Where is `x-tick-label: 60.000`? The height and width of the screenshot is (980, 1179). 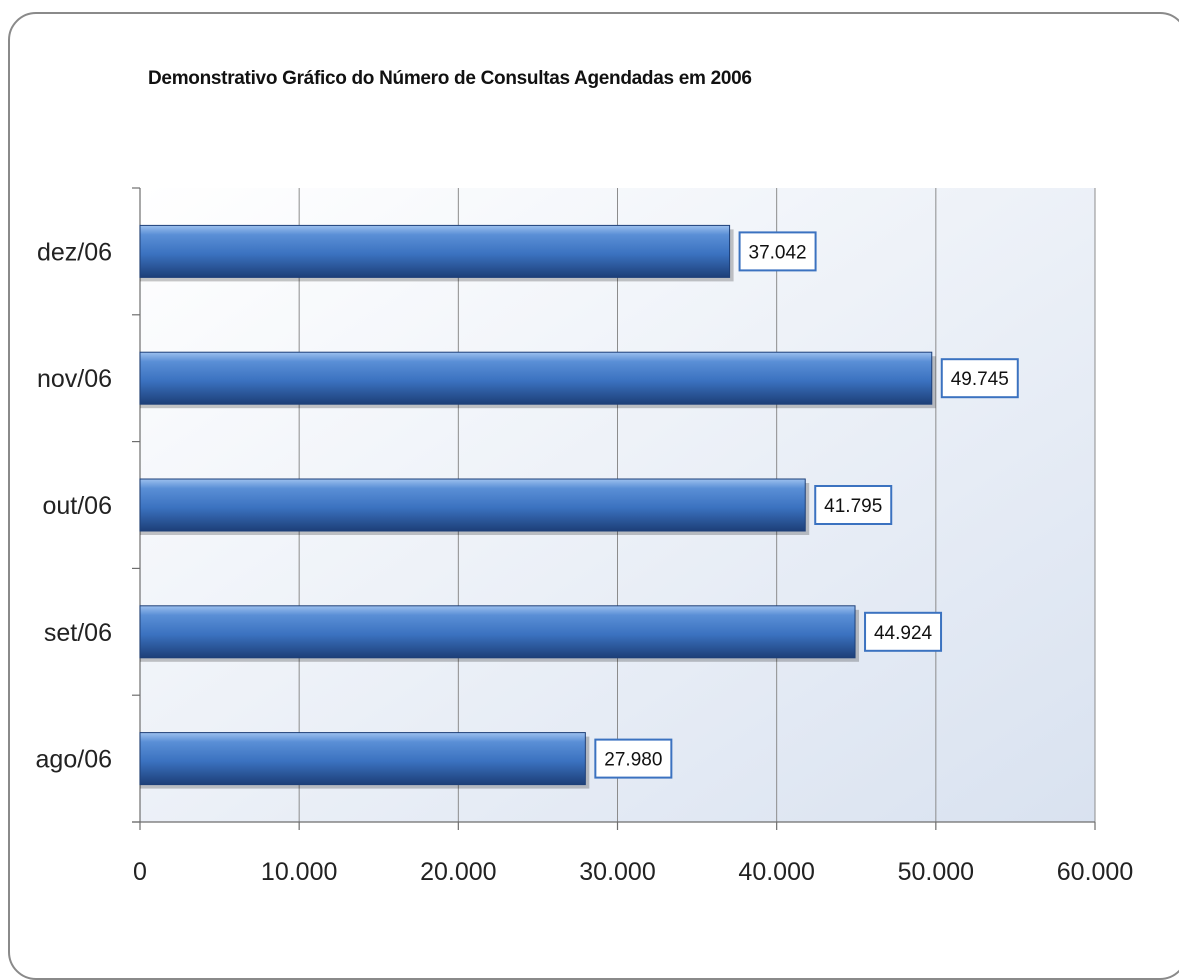
x-tick-label: 60.000 is located at coordinates (1095, 872).